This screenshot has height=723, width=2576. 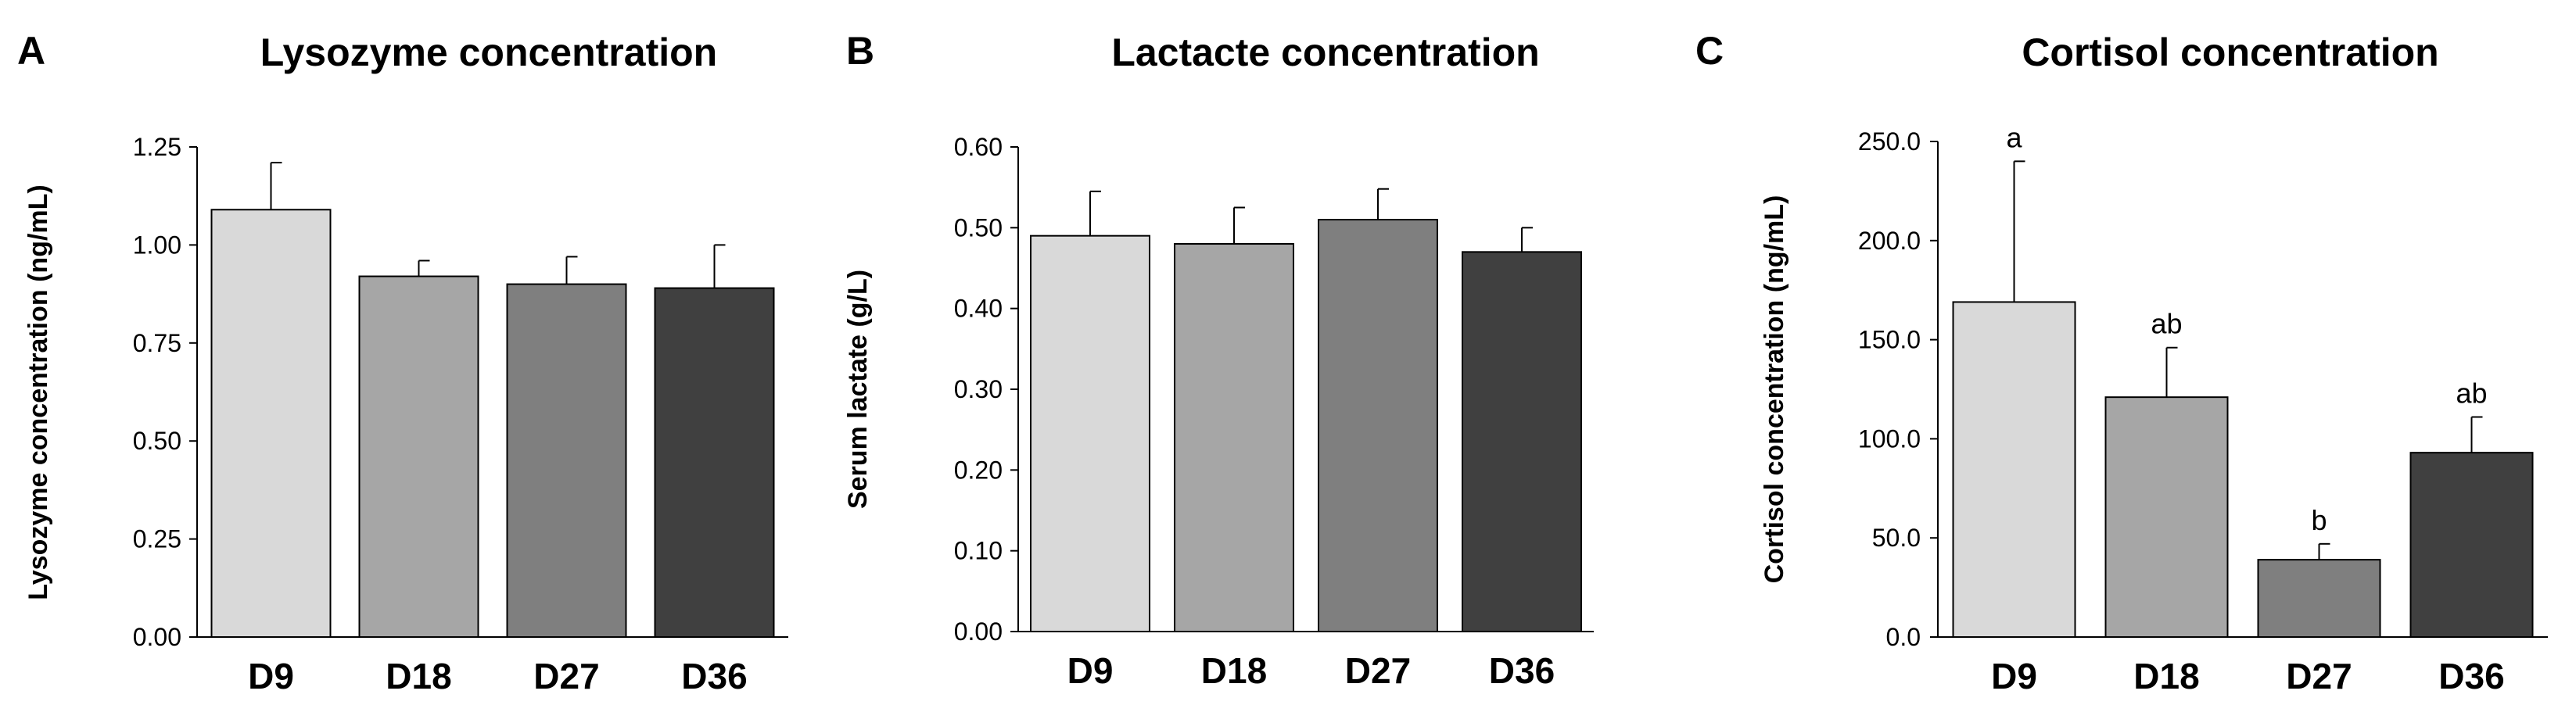 What do you see at coordinates (1710, 51) in the screenshot?
I see `panel-letter: C` at bounding box center [1710, 51].